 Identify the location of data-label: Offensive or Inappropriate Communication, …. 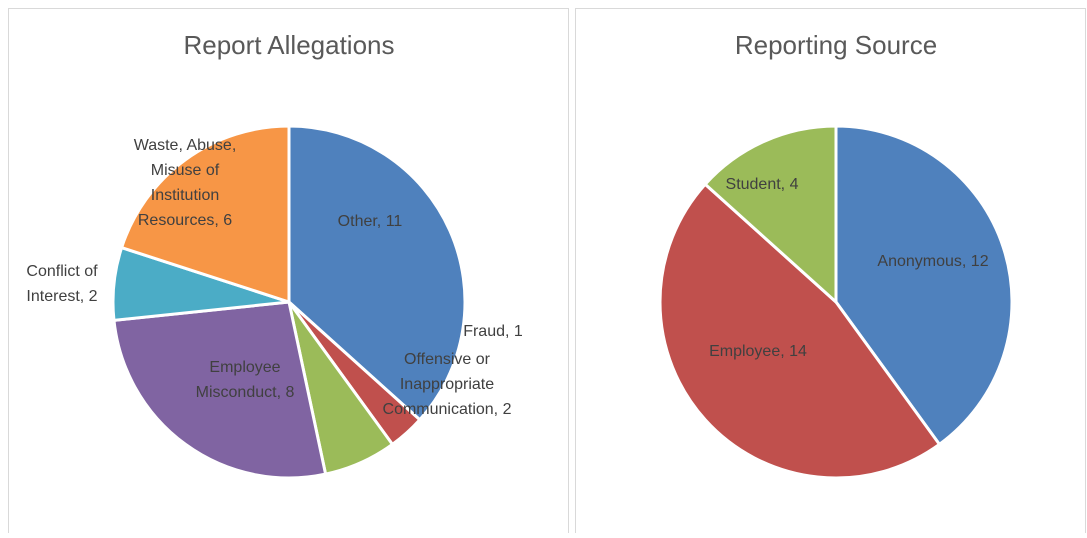
(447, 384).